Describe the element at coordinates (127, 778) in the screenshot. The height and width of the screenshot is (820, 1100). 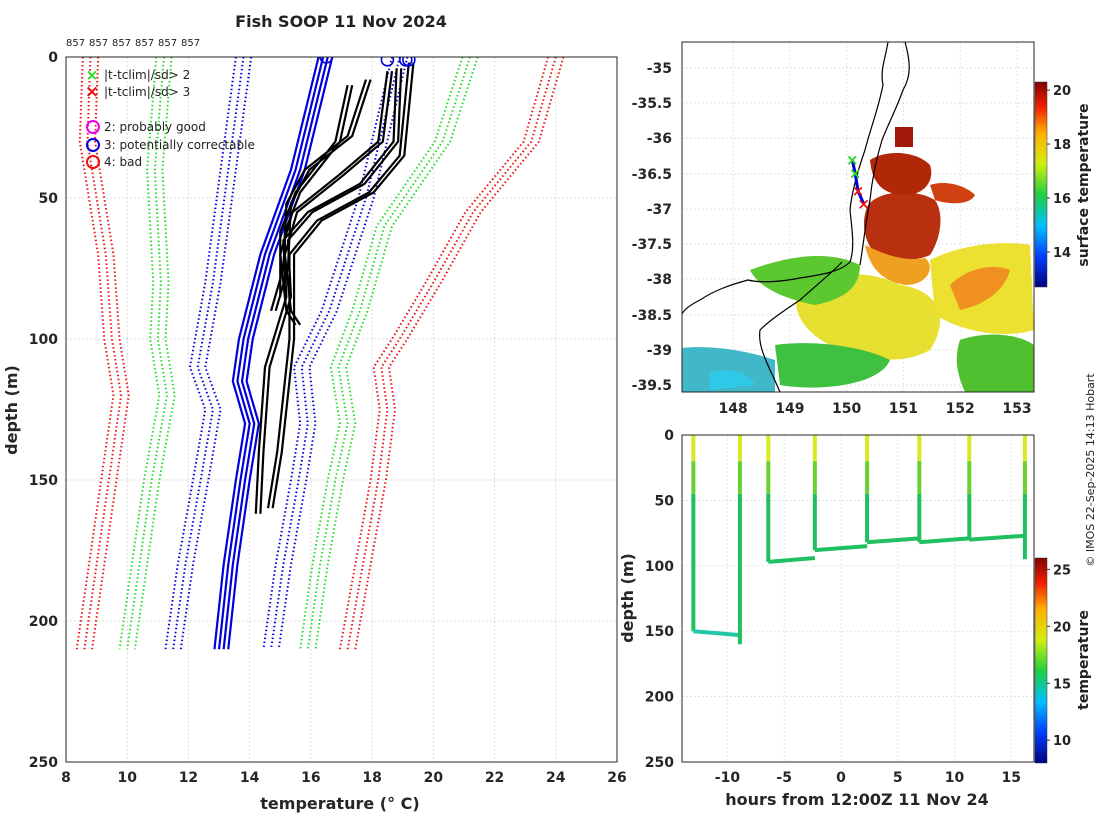
I see `x-tick-label: 10` at that location.